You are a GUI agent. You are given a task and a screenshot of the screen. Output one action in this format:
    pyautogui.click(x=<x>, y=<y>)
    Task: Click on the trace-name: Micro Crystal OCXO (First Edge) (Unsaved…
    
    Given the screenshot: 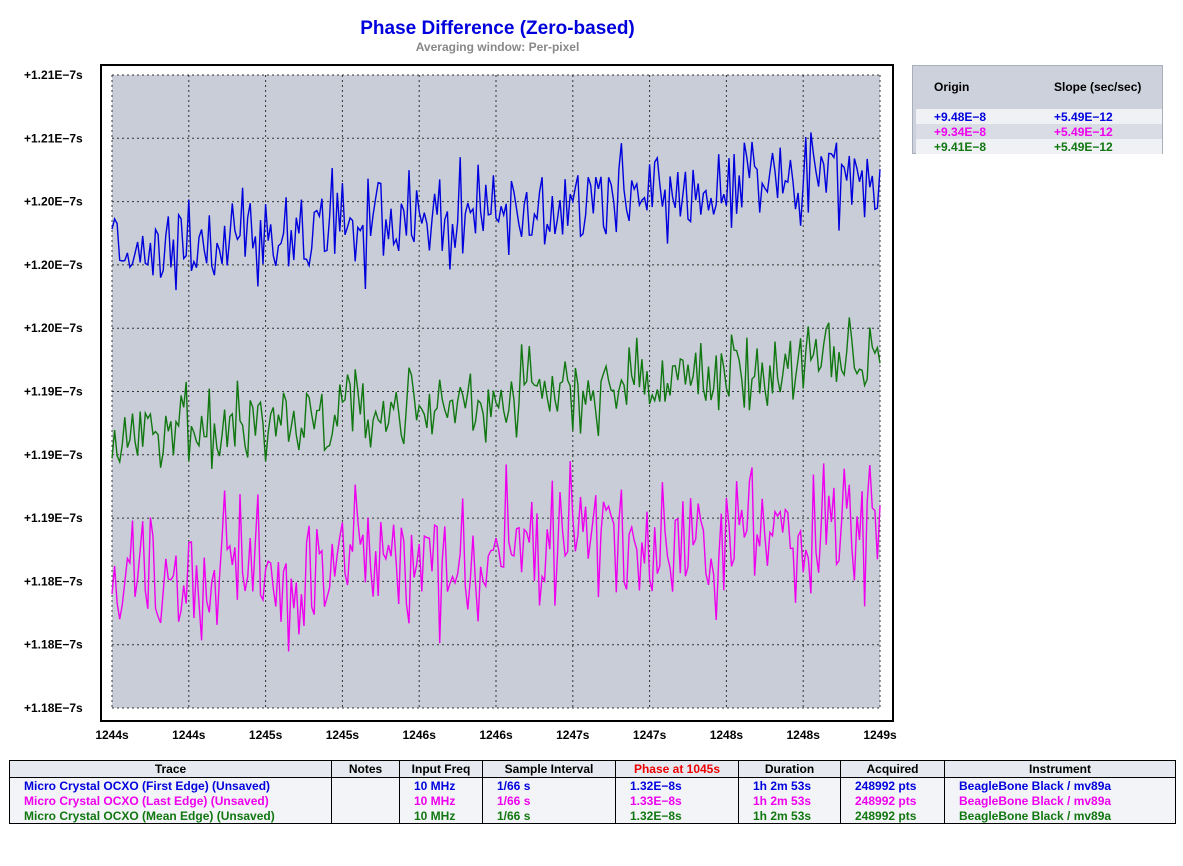 What is the action you would take?
    pyautogui.click(x=170, y=785)
    